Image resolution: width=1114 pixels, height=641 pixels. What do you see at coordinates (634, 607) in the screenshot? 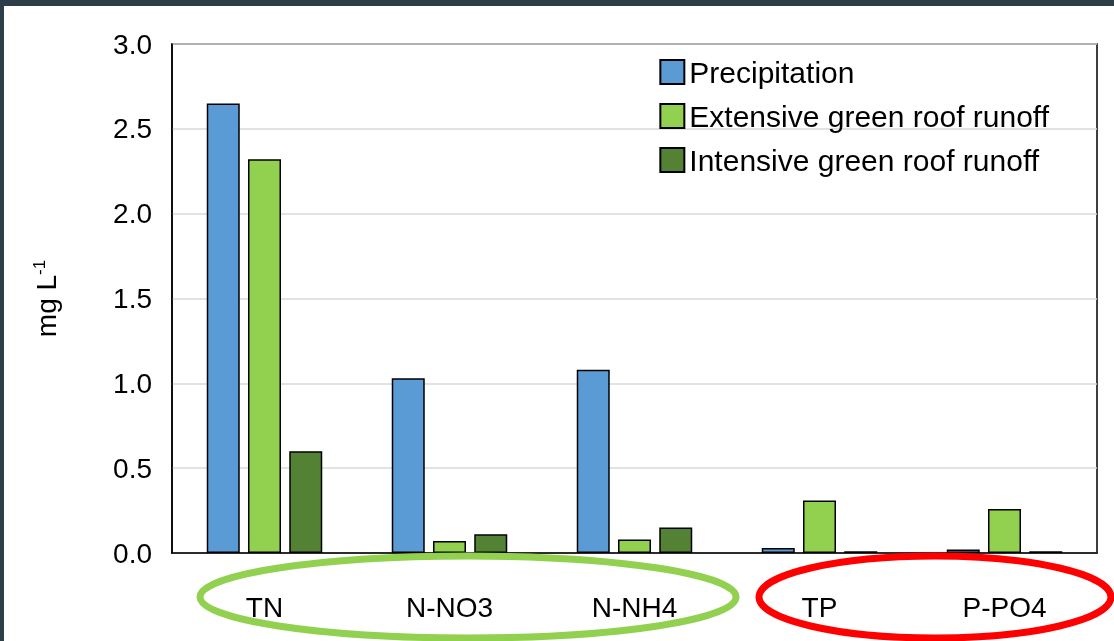
I see `x-tick-label: N-NH4` at bounding box center [634, 607].